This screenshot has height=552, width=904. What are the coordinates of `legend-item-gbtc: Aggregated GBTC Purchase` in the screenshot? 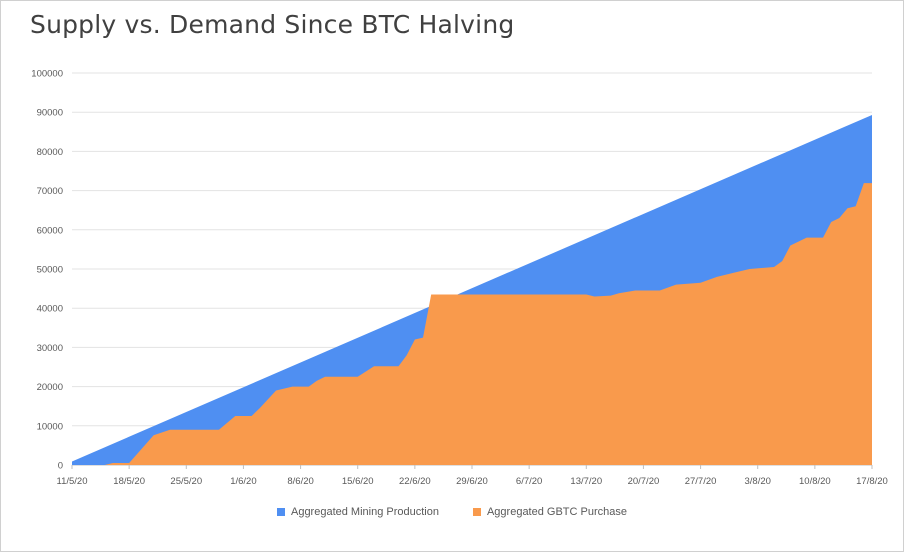 It's located at (549, 512).